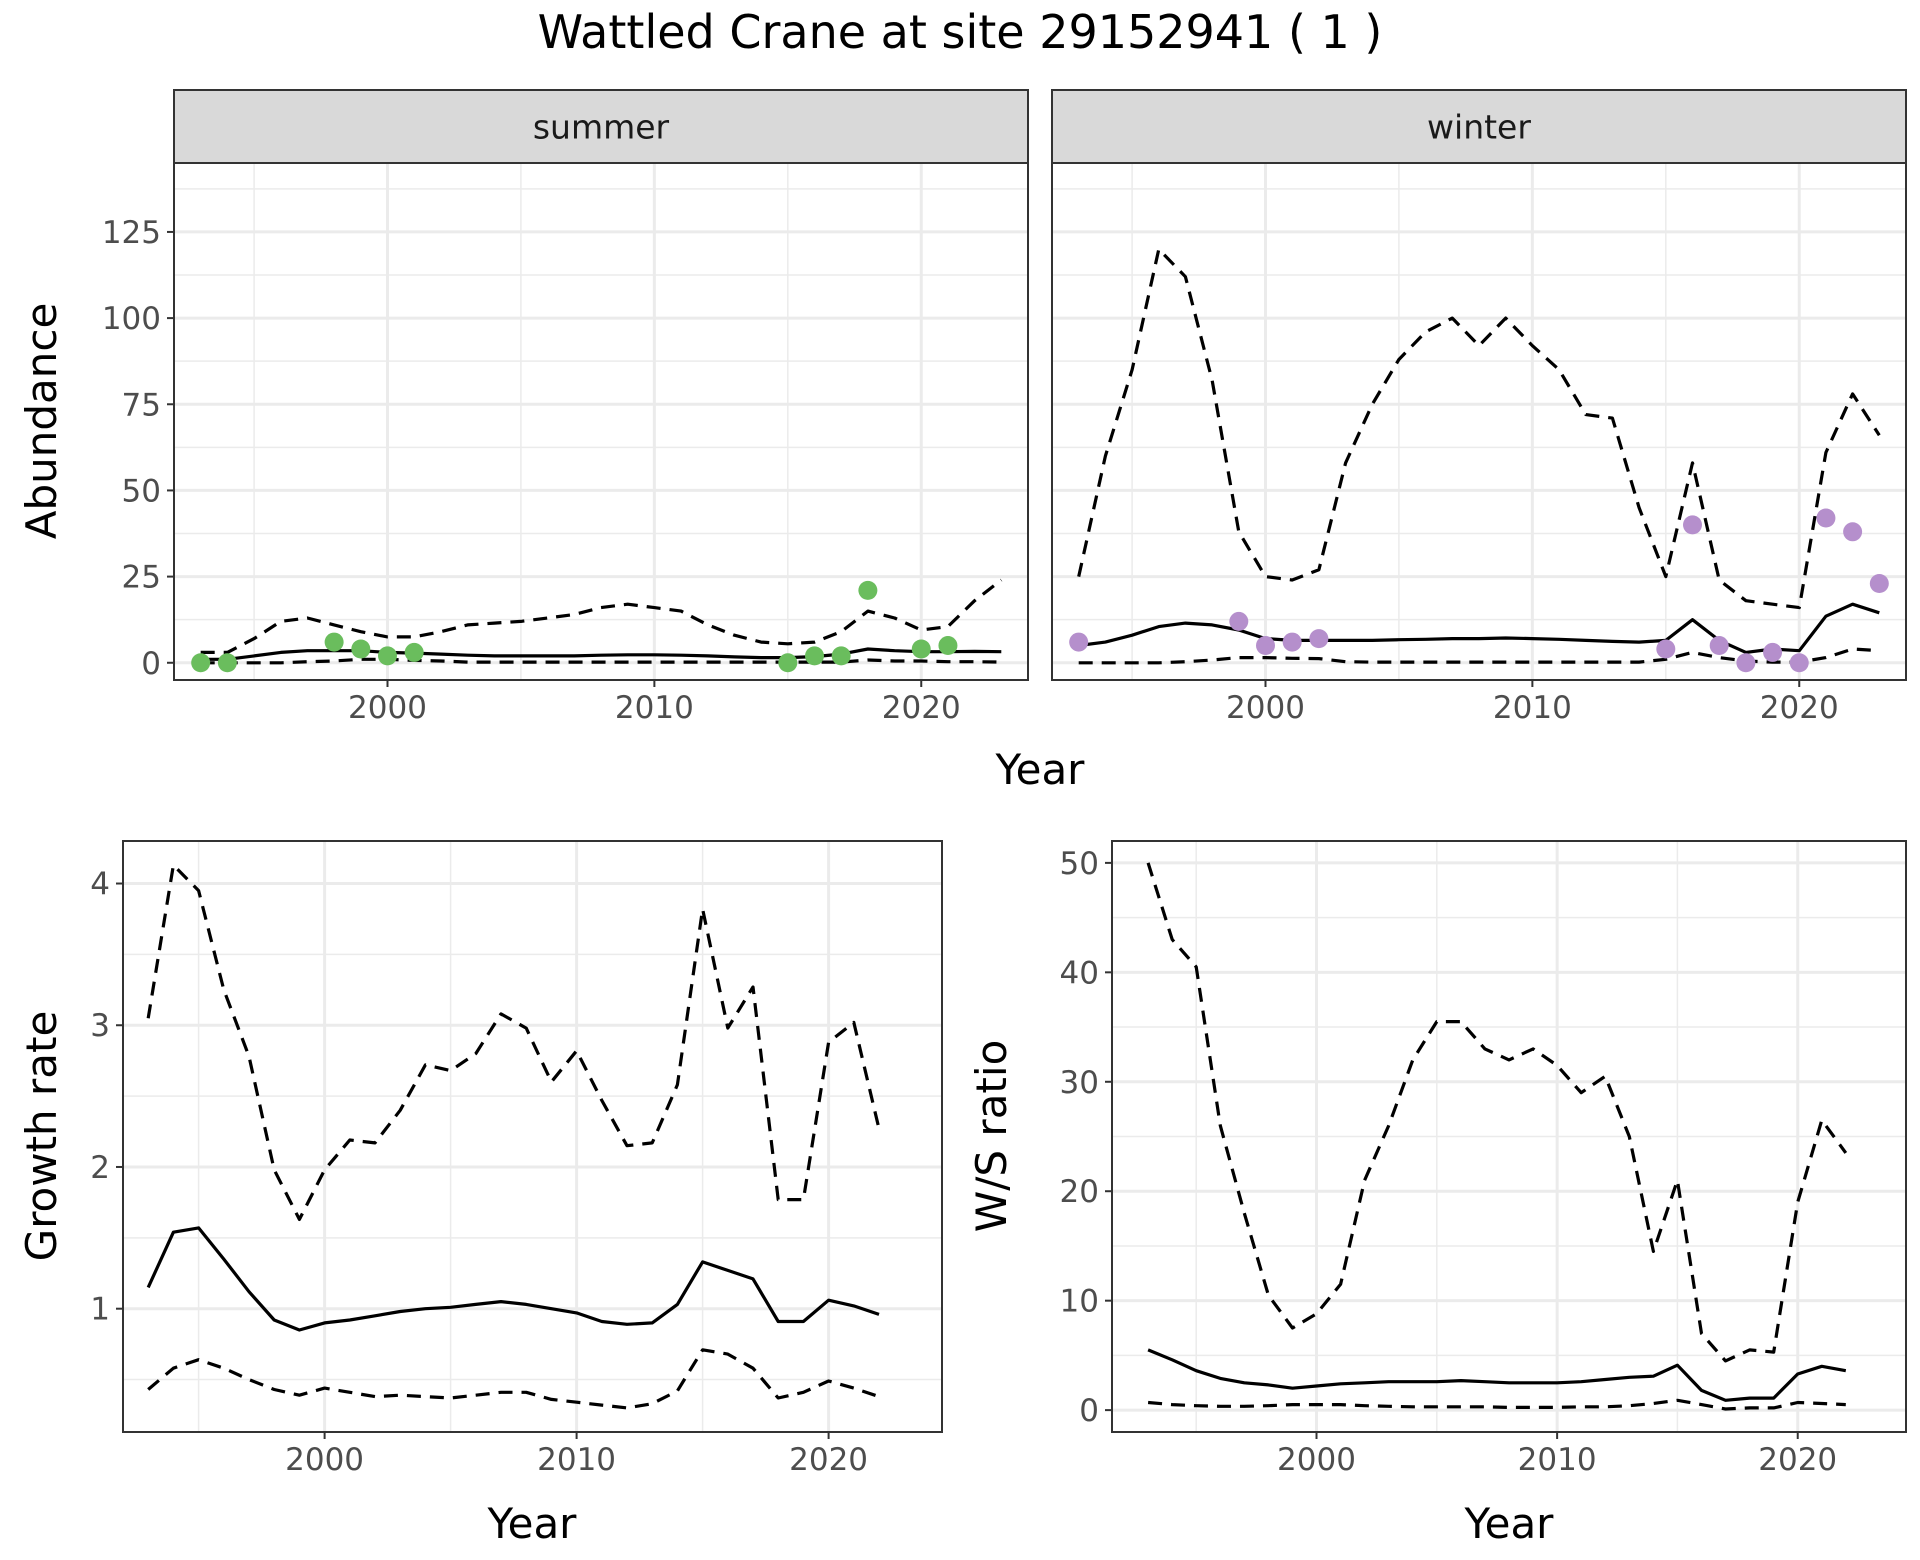 This screenshot has height=1560, width=1920. Describe the element at coordinates (513, 1042) in the screenshot. I see `growth-upper-ci-line` at that location.